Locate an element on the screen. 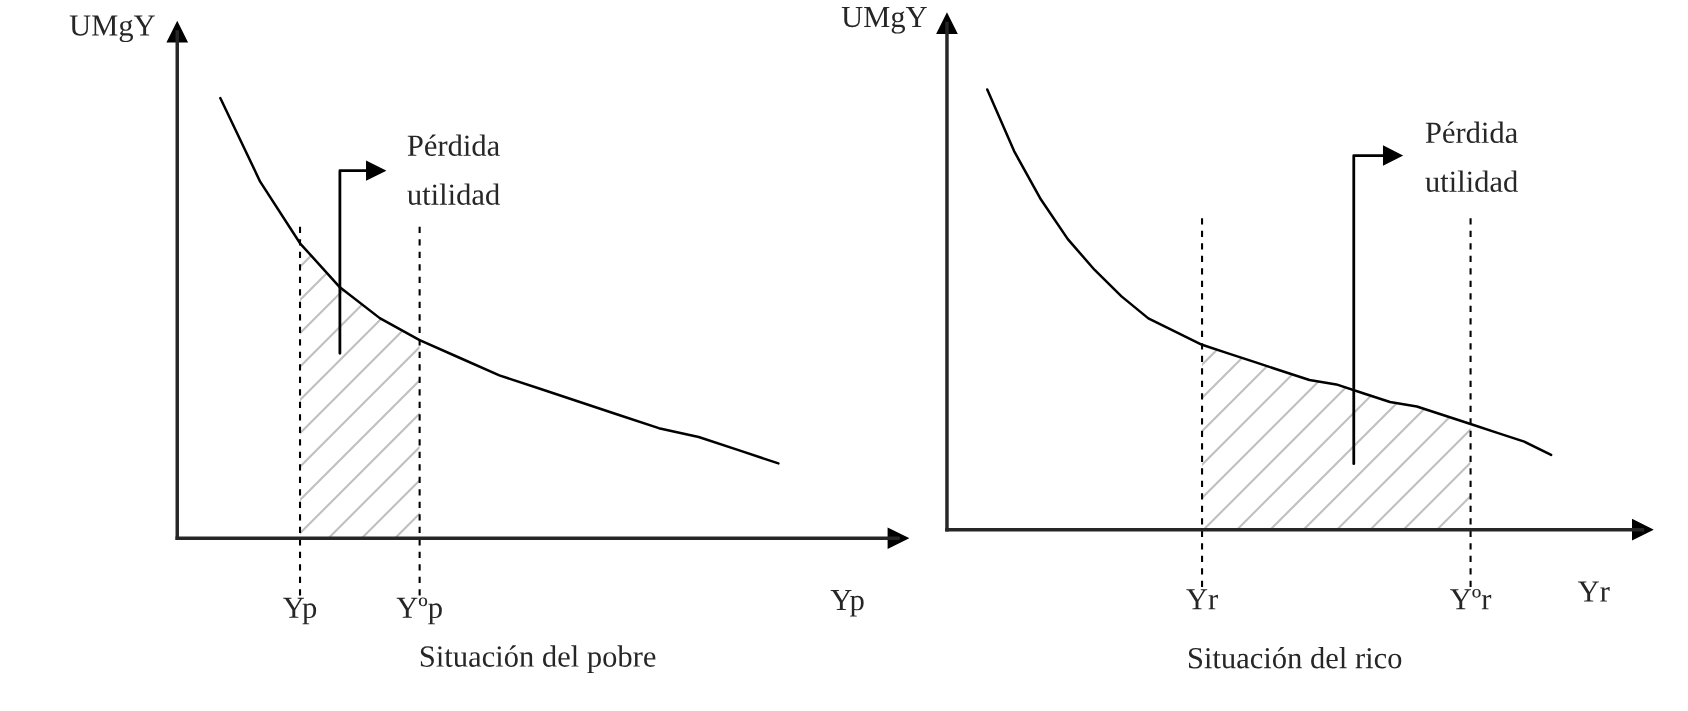 The image size is (1688, 711). text: Situación del pobre is located at coordinates (538, 659).